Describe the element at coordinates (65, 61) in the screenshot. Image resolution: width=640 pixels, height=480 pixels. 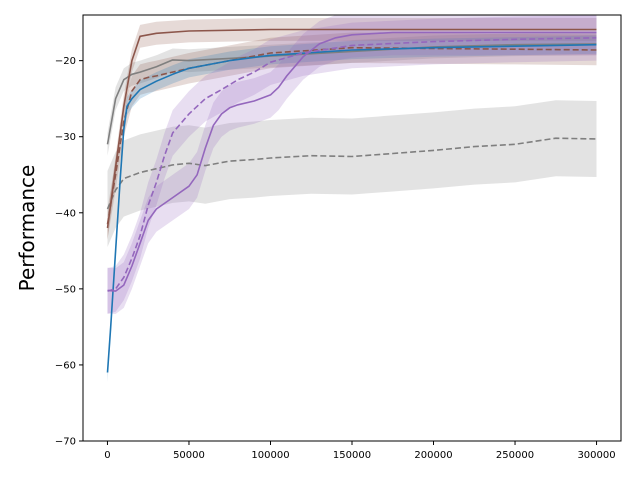
I see `y-tick-label: −20` at that location.